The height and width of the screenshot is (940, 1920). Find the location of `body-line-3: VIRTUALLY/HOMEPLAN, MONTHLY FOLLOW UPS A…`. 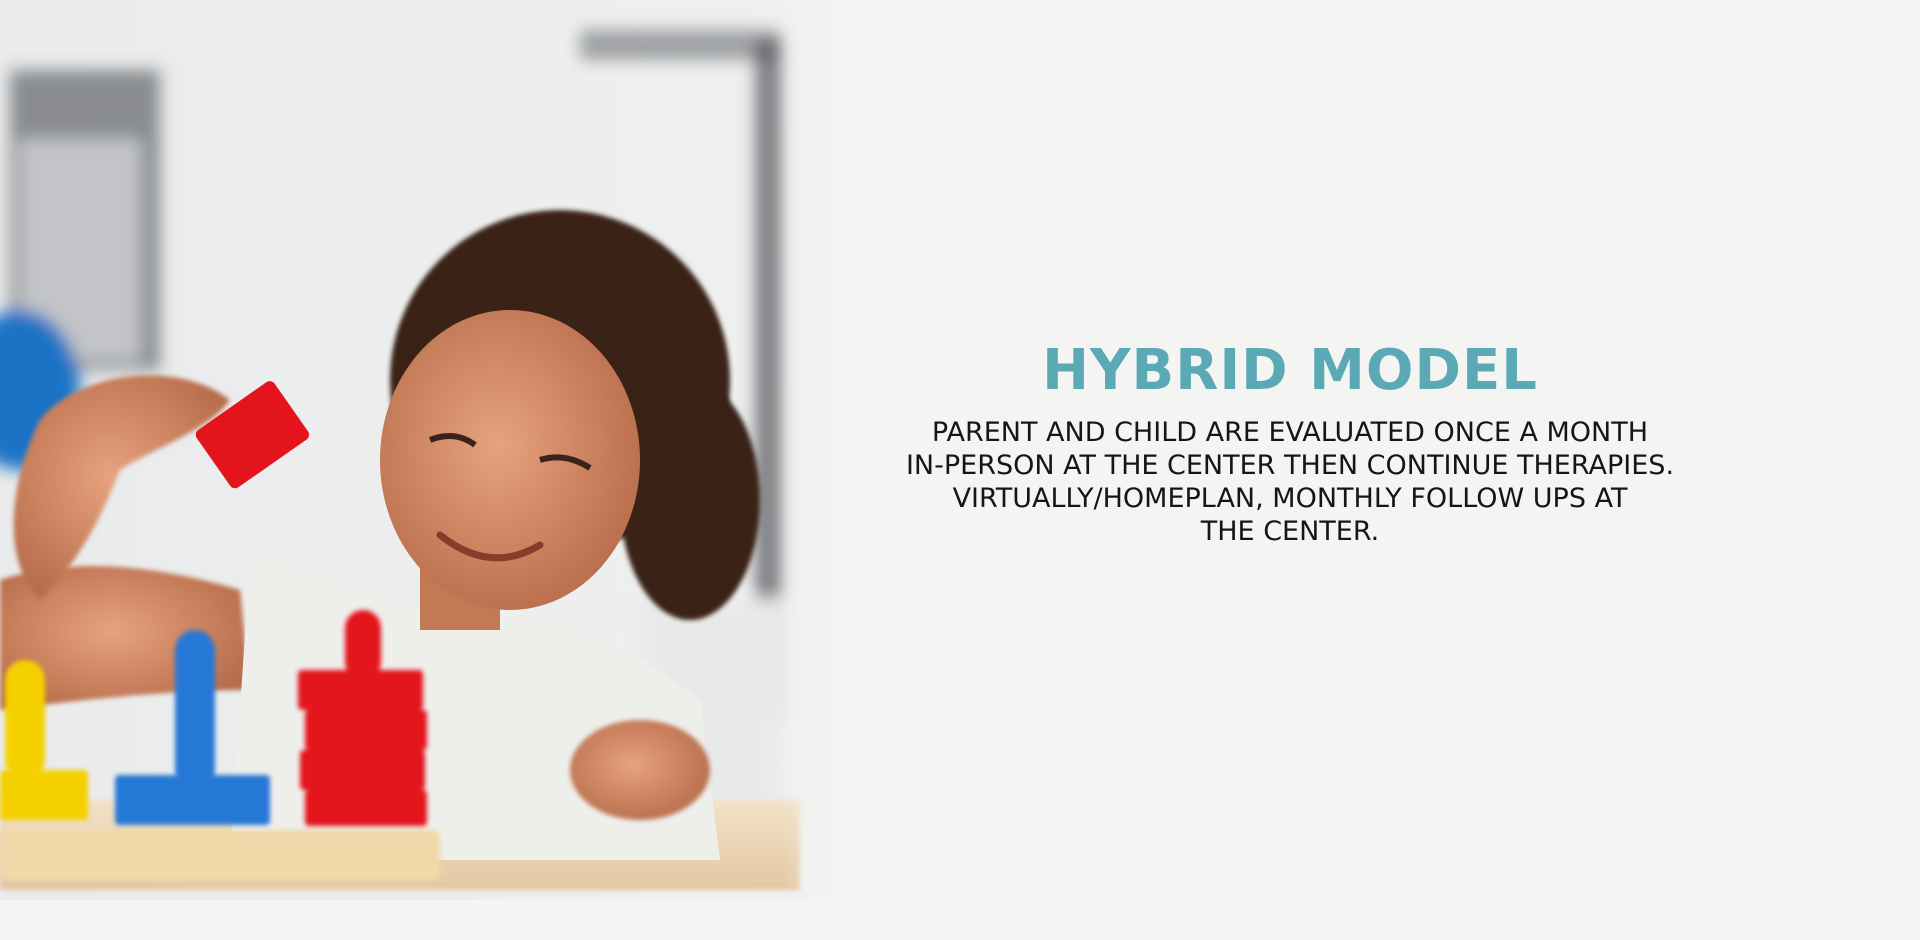

body-line-3: VIRTUALLY/HOMEPLAN, MONTHLY FOLLOW UPS A… is located at coordinates (1290, 498).